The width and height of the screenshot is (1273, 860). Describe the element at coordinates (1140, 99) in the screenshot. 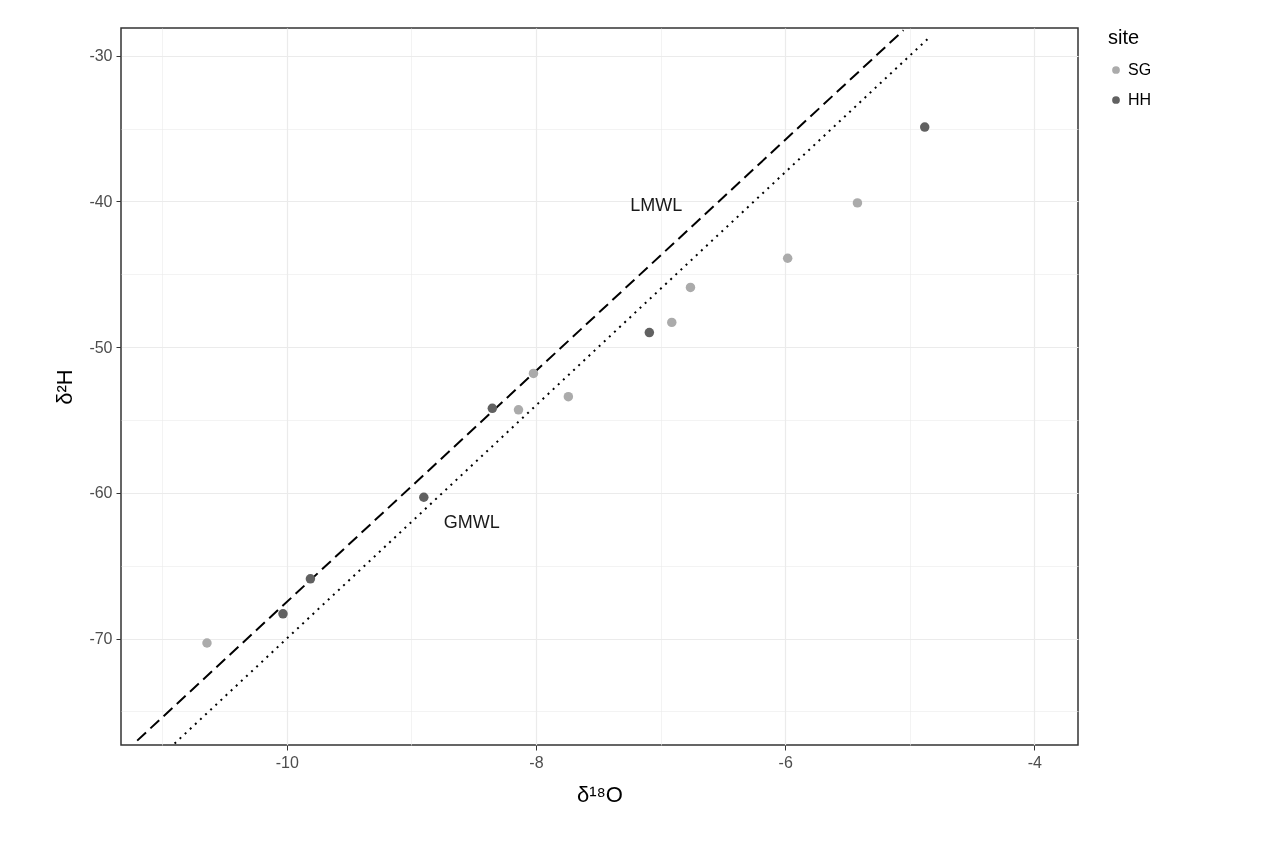

I see `legend-label: HH` at that location.